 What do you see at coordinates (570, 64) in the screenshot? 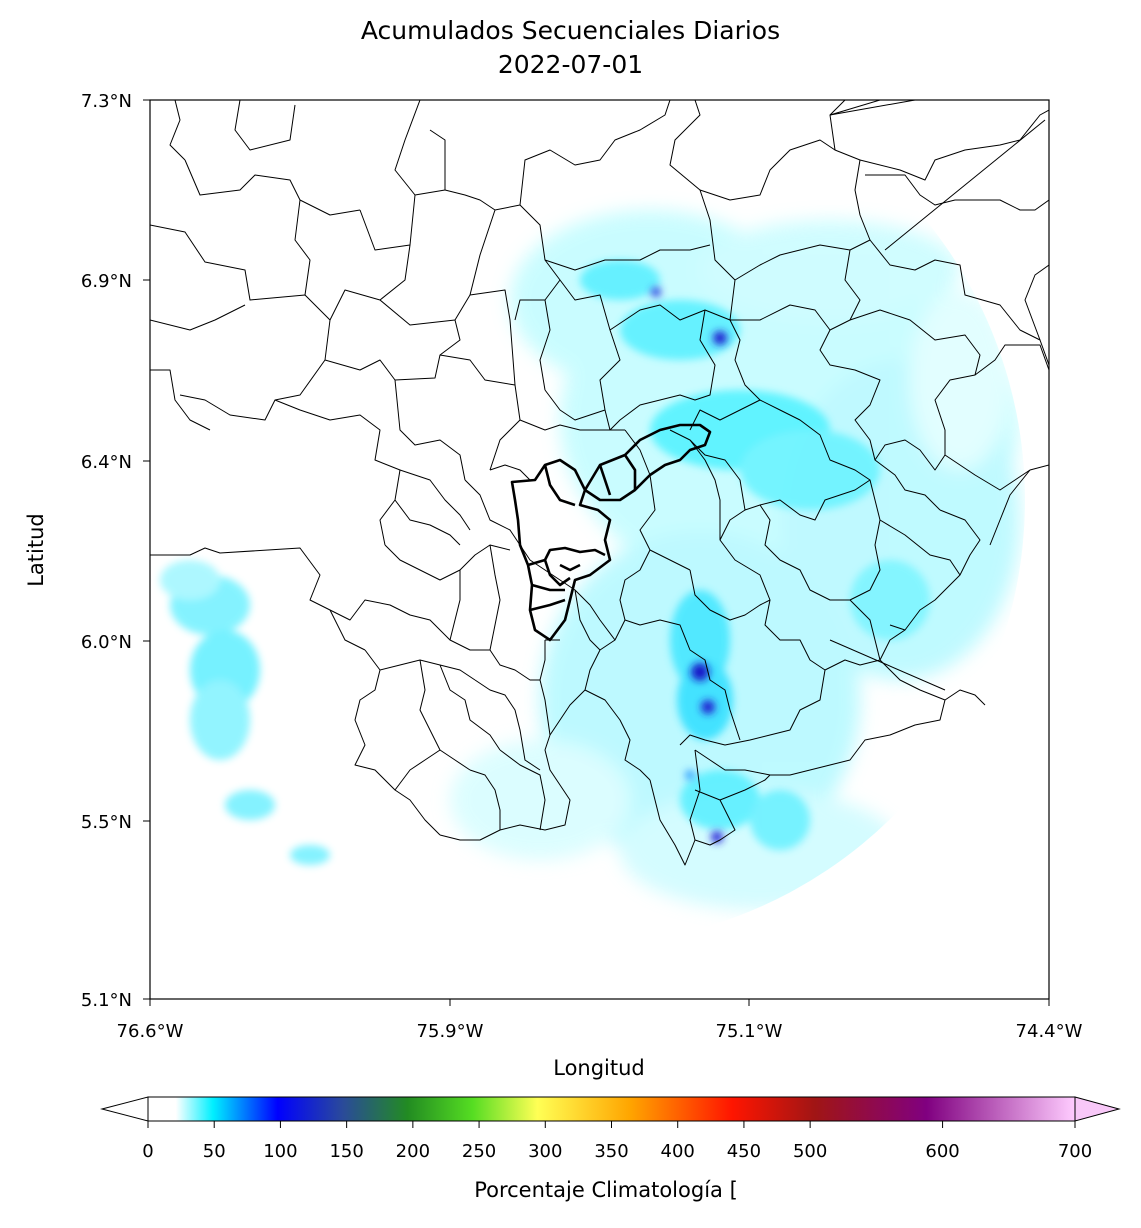
I see `chart-subtitle: 2022-07-01` at bounding box center [570, 64].